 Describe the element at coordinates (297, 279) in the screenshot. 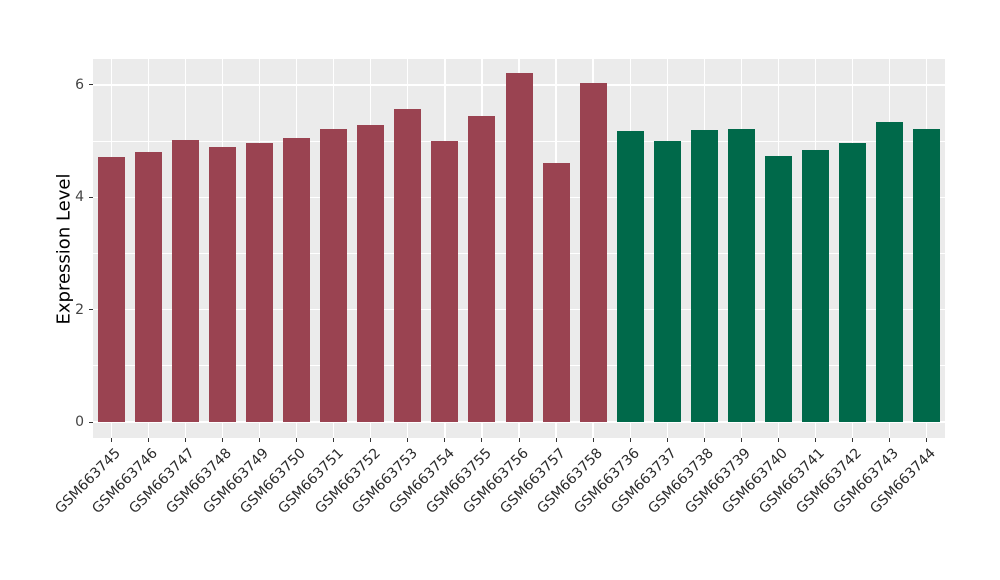

I see `bar-GSM663750` at that location.